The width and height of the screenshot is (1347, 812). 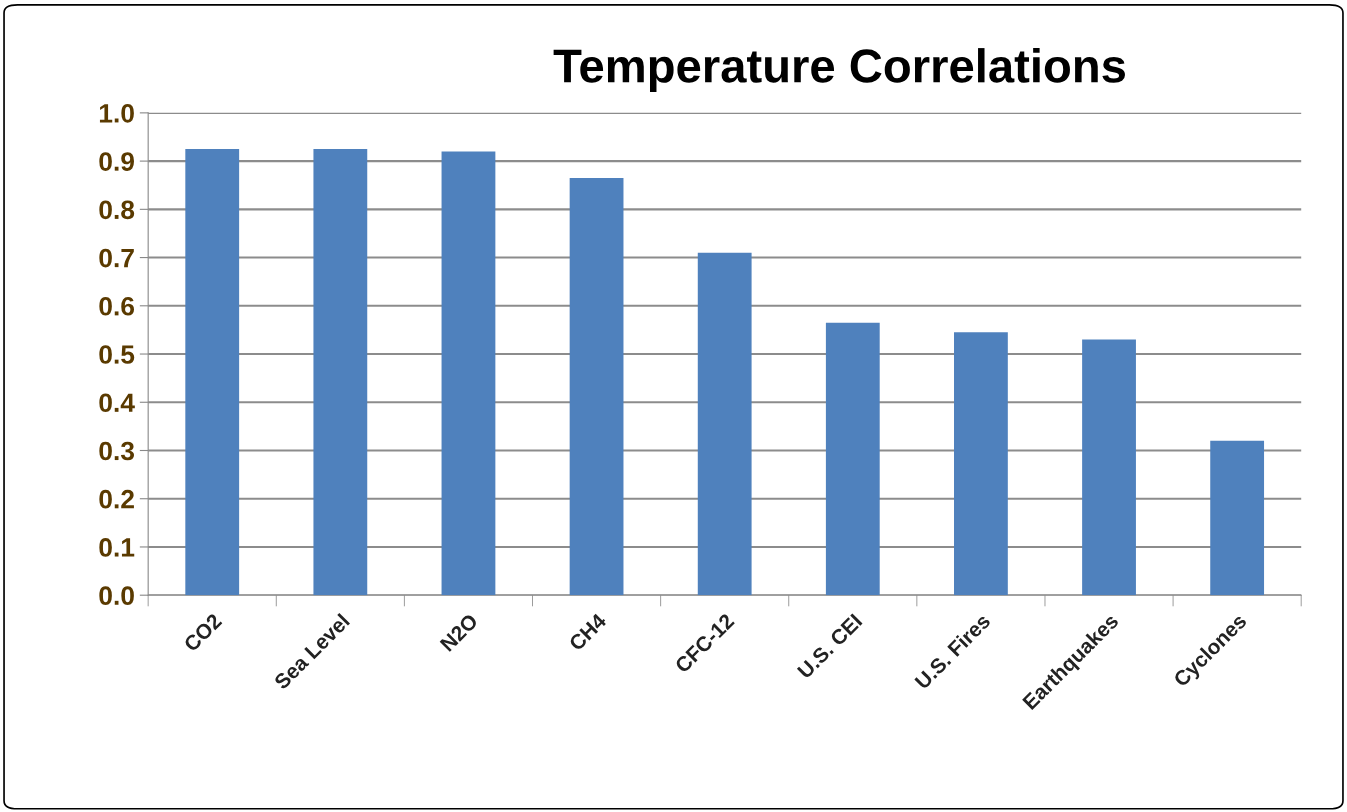 I want to click on y-tick-label: 0.2, so click(x=116, y=499).